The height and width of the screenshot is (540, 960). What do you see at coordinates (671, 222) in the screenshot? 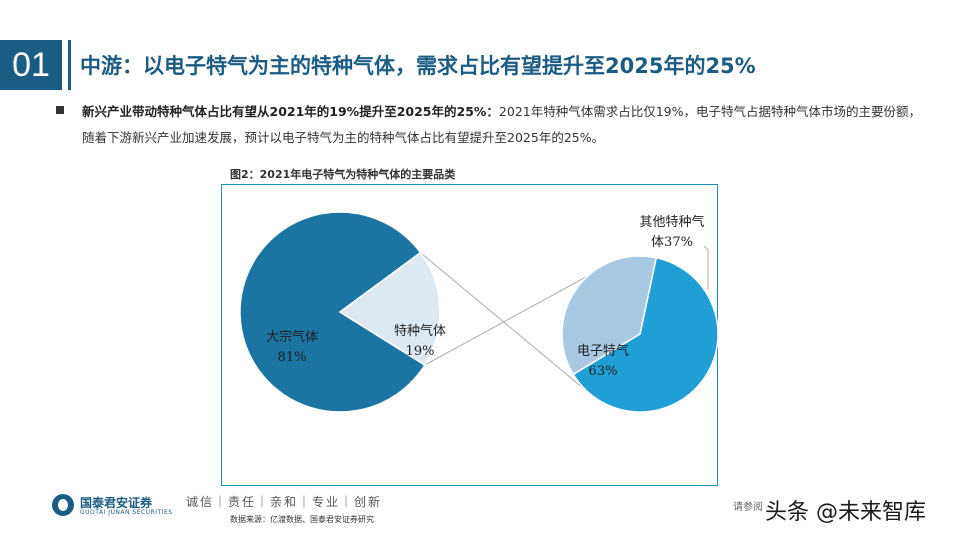
I see `label-other-special-gas-line-0: 其他特种气` at bounding box center [671, 222].